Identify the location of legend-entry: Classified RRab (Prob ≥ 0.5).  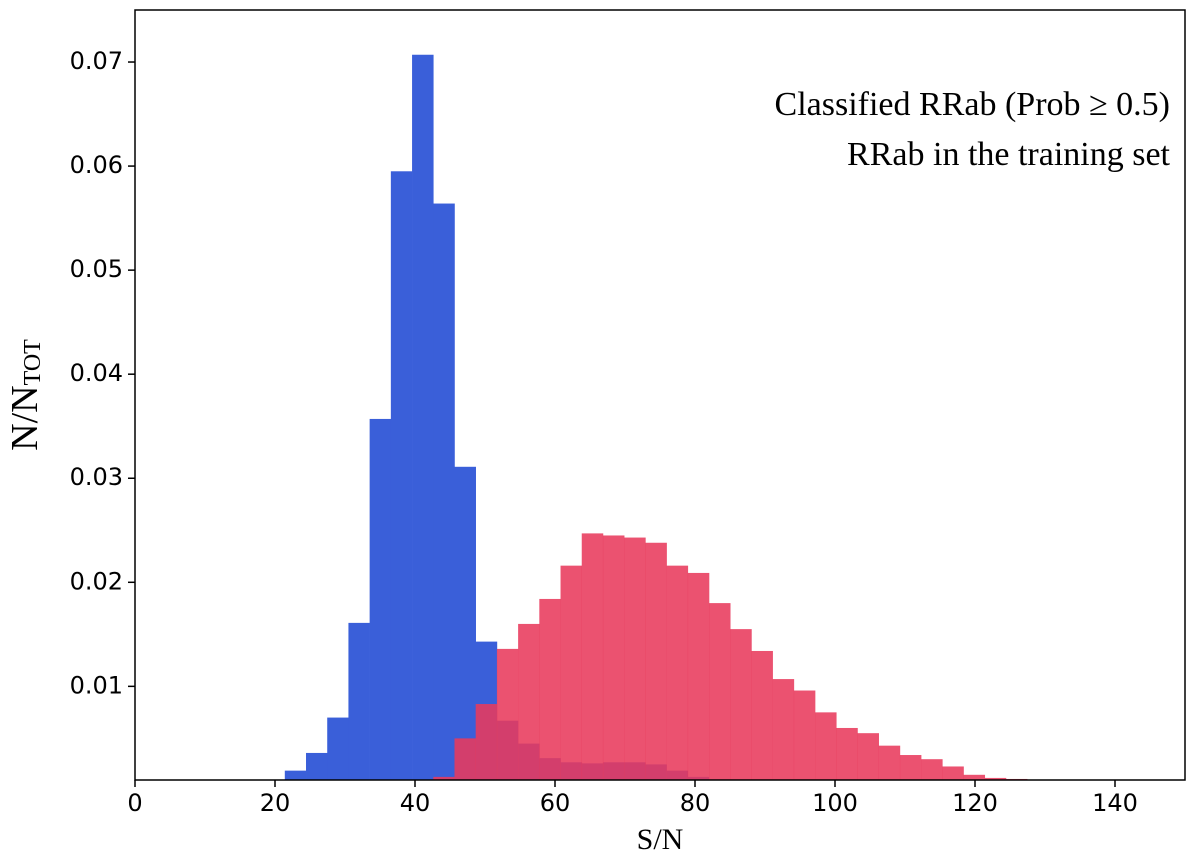
(972, 104).